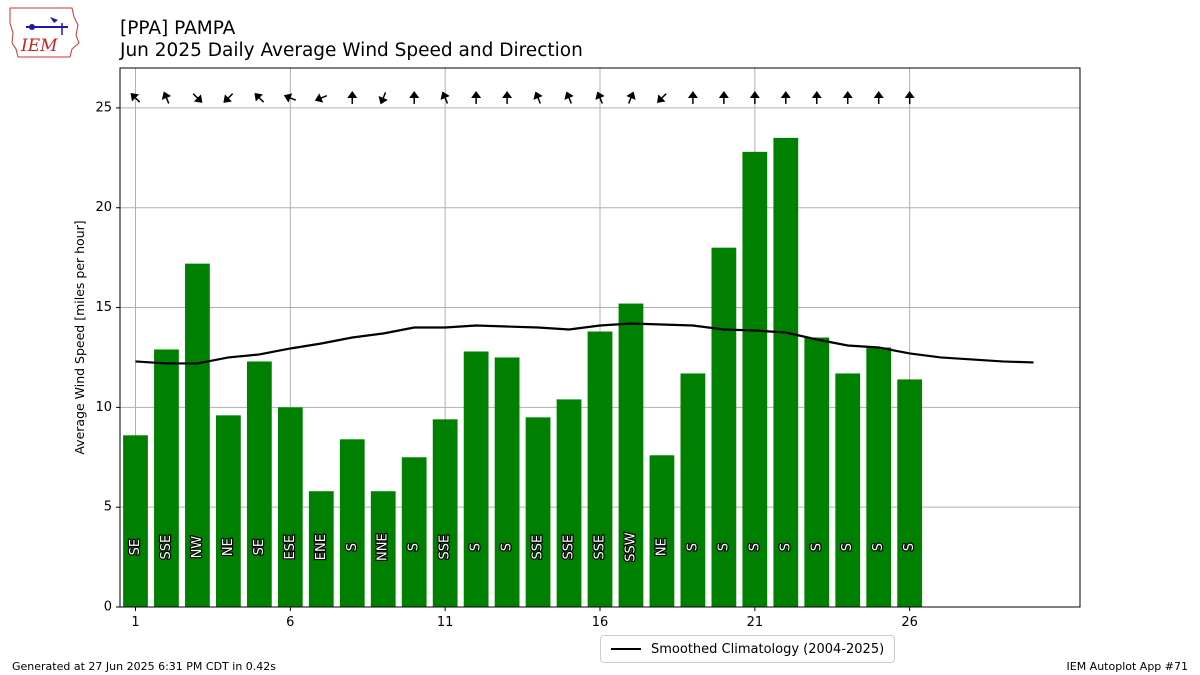 The width and height of the screenshot is (1200, 675). I want to click on direction-label-day-21: S, so click(754, 547).